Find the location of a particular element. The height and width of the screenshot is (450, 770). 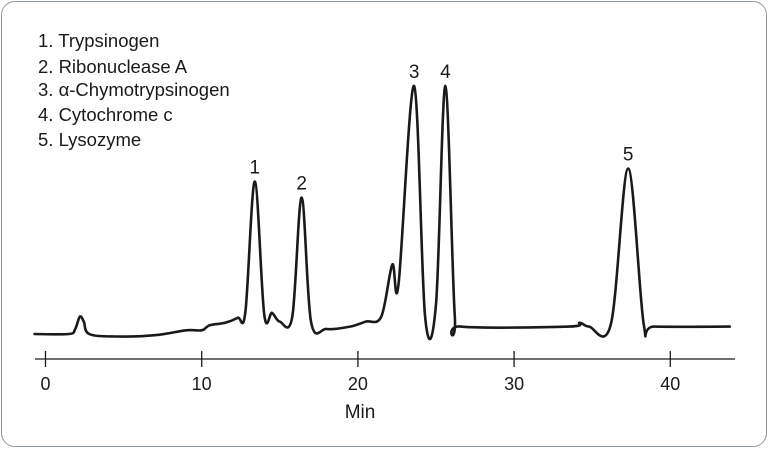

legend-item: 3. α-Chymotrypsinogen is located at coordinates (134, 89).